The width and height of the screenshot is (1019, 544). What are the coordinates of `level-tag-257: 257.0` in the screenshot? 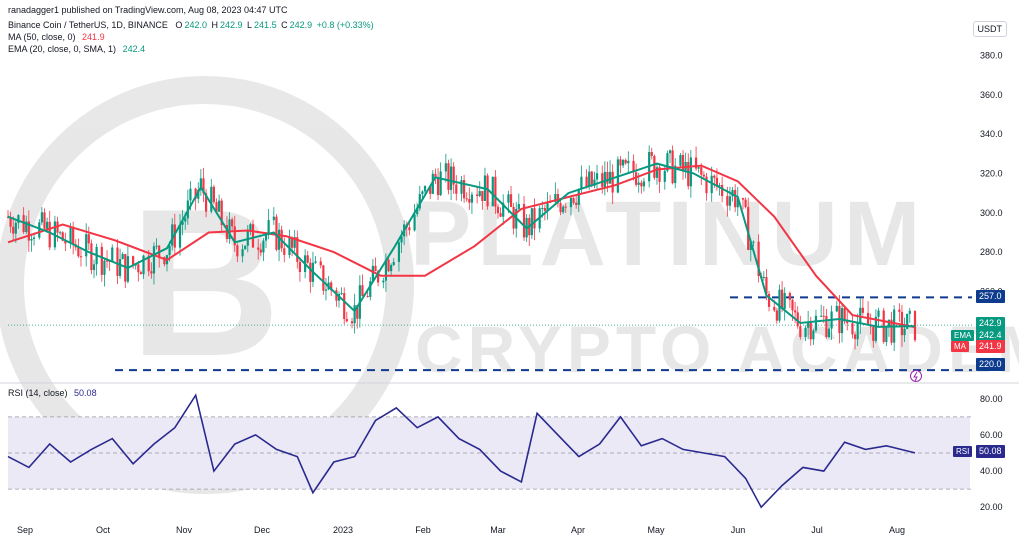 It's located at (990, 296).